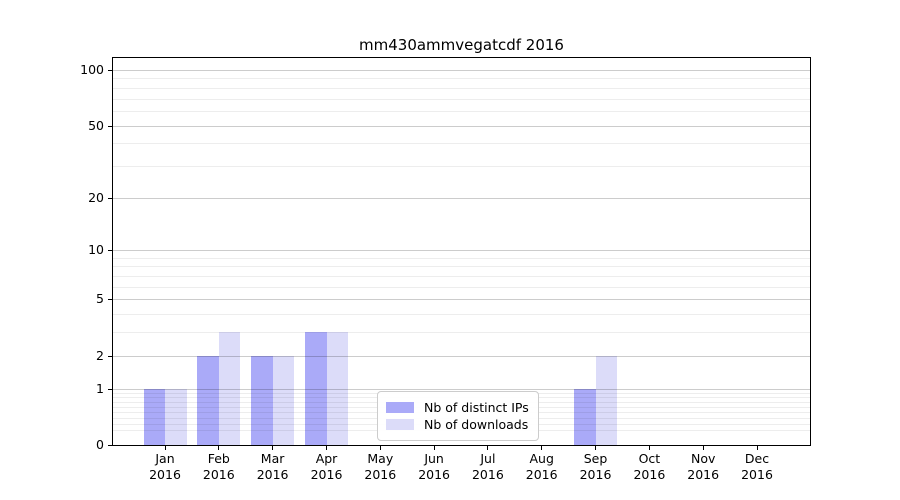 The width and height of the screenshot is (900, 500). What do you see at coordinates (218, 466) in the screenshot?
I see `x-tick-label-feb: Feb 2016` at bounding box center [218, 466].